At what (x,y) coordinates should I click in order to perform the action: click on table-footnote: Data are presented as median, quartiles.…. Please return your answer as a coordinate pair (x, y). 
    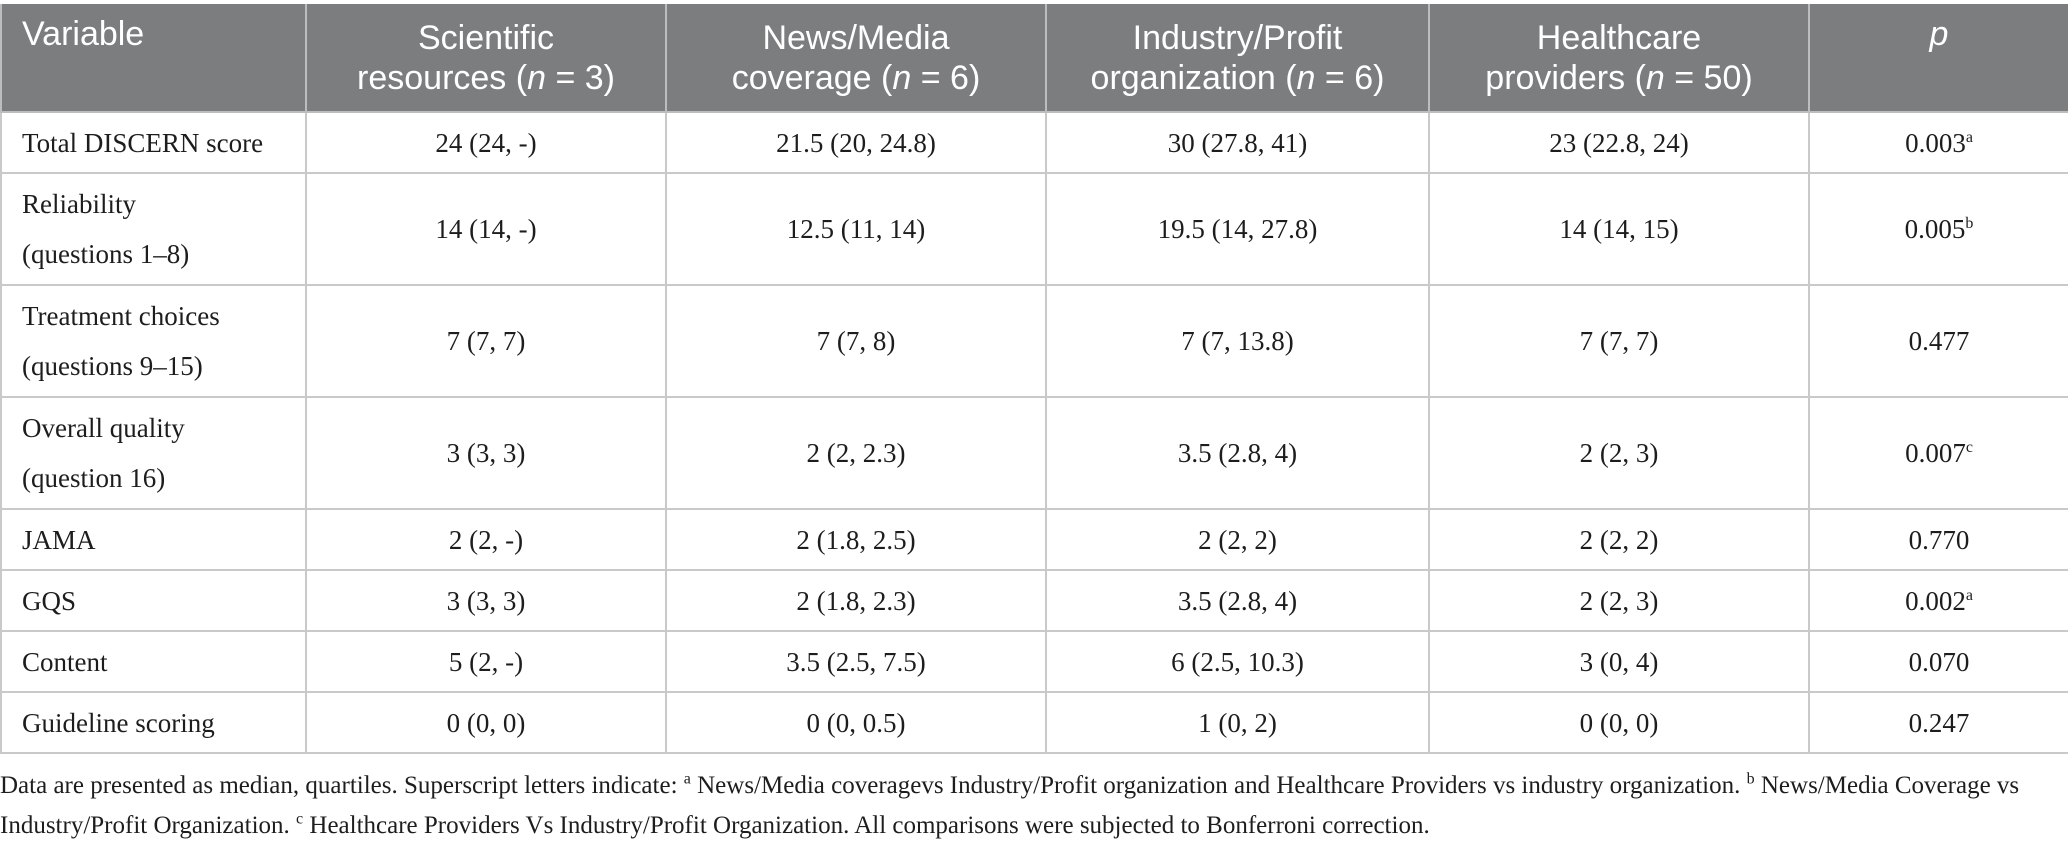
    Looking at the image, I should click on (1010, 804).